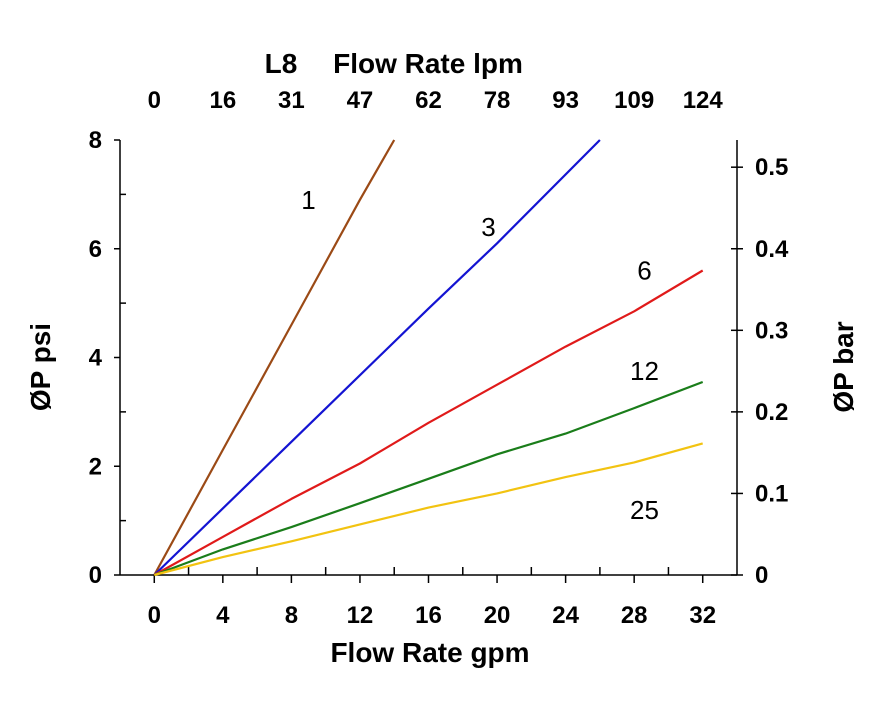  Describe the element at coordinates (771, 167) in the screenshot. I see `right-tick-label: 0.5` at that location.